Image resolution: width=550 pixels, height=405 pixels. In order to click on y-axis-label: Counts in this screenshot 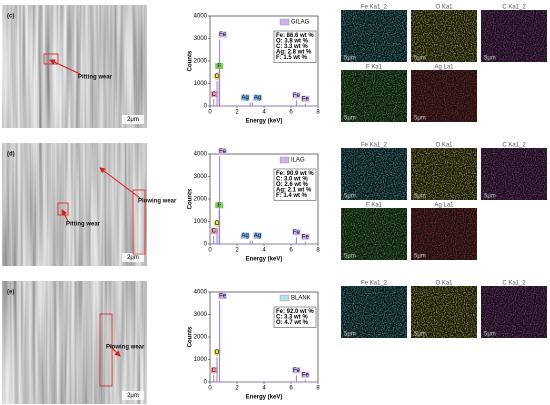, I will do `click(191, 336)`.